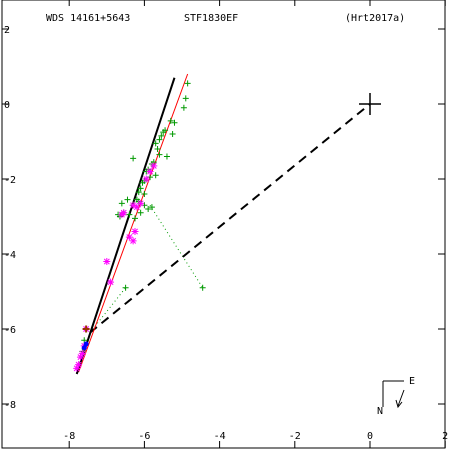  I want to click on primary-marker, so click(370, 104).